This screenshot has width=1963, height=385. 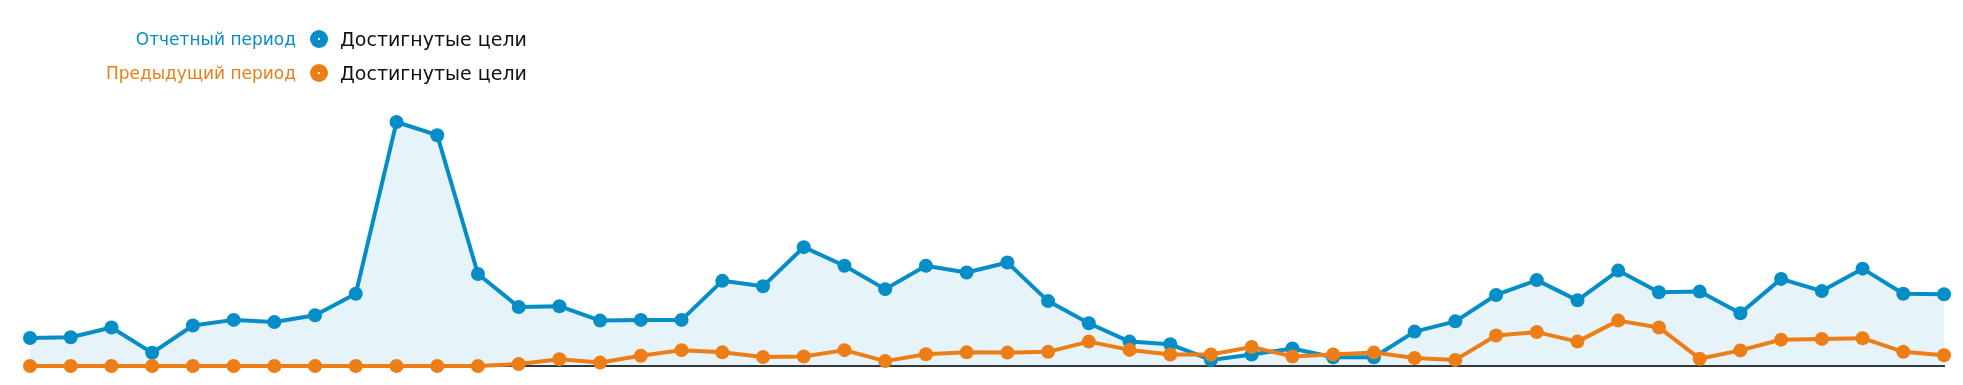 What do you see at coordinates (215, 39) in the screenshot?
I see `text: Отчетный период` at bounding box center [215, 39].